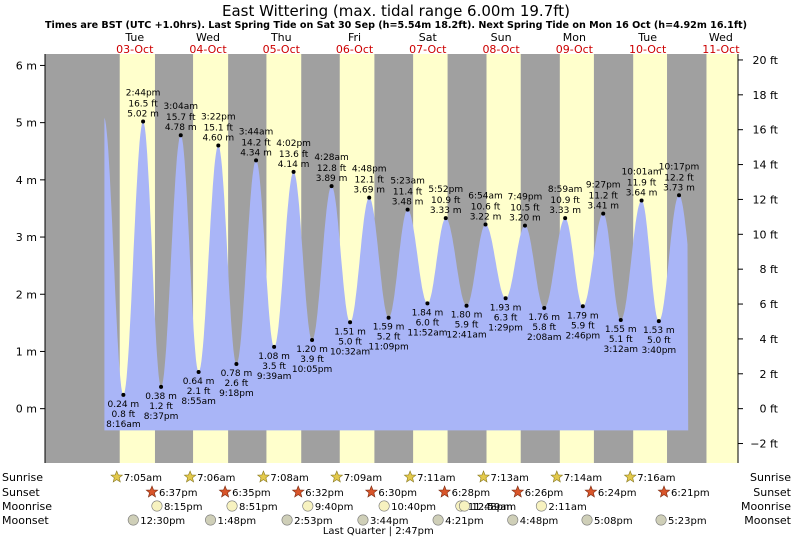 The width and height of the screenshot is (793, 539). What do you see at coordinates (766, 130) in the screenshot?
I see `right-tick-label: 16 ft` at bounding box center [766, 130].